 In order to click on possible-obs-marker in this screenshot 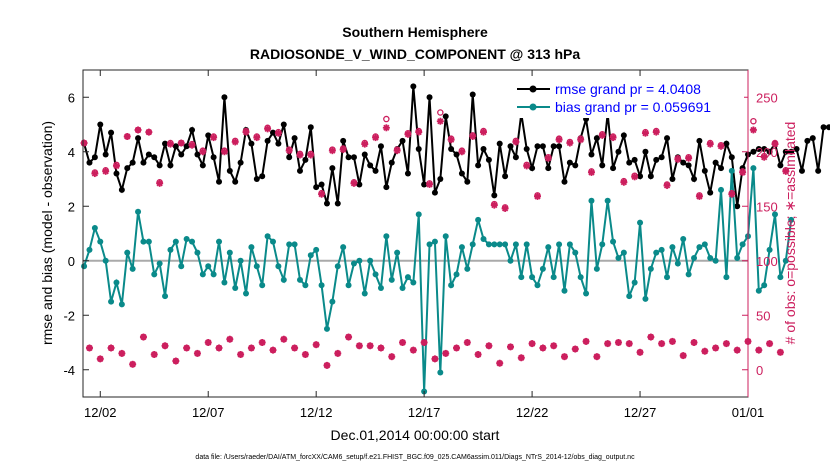, I will do `click(386, 119)`.